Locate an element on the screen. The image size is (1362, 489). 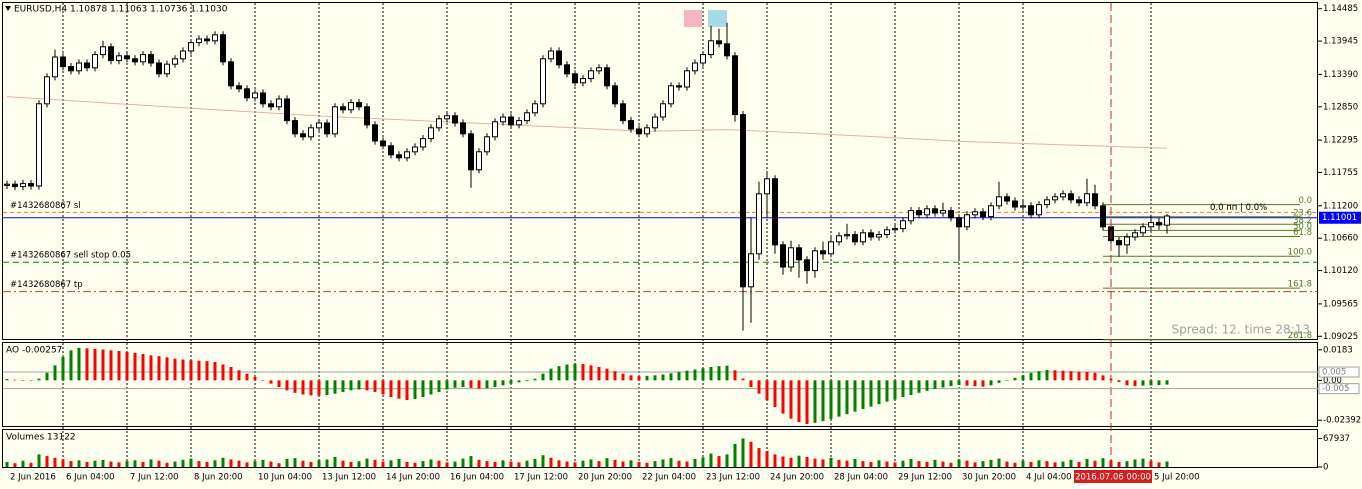
dropdown-arrow is located at coordinates (8, 8).